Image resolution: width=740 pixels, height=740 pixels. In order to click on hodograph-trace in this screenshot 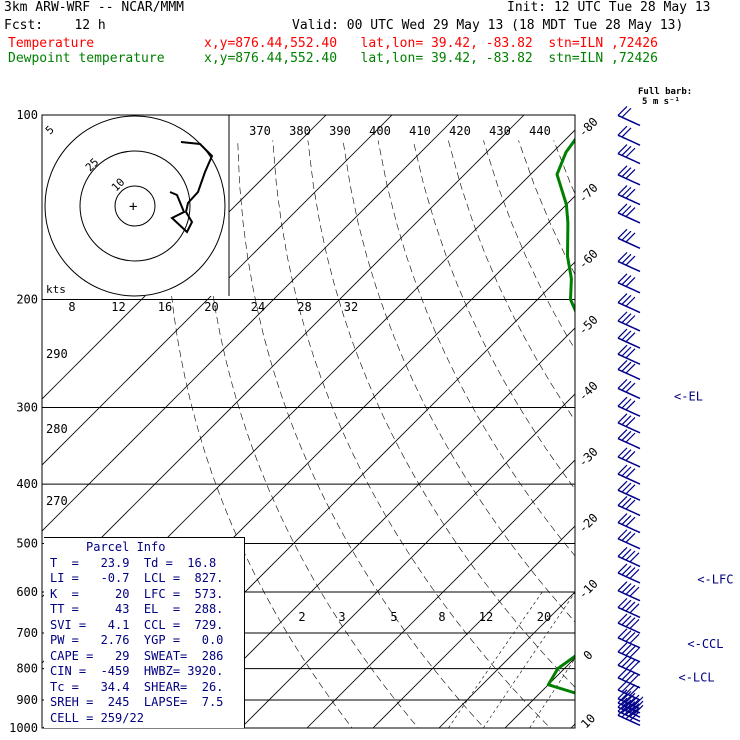, I will do `click(191, 187)`.